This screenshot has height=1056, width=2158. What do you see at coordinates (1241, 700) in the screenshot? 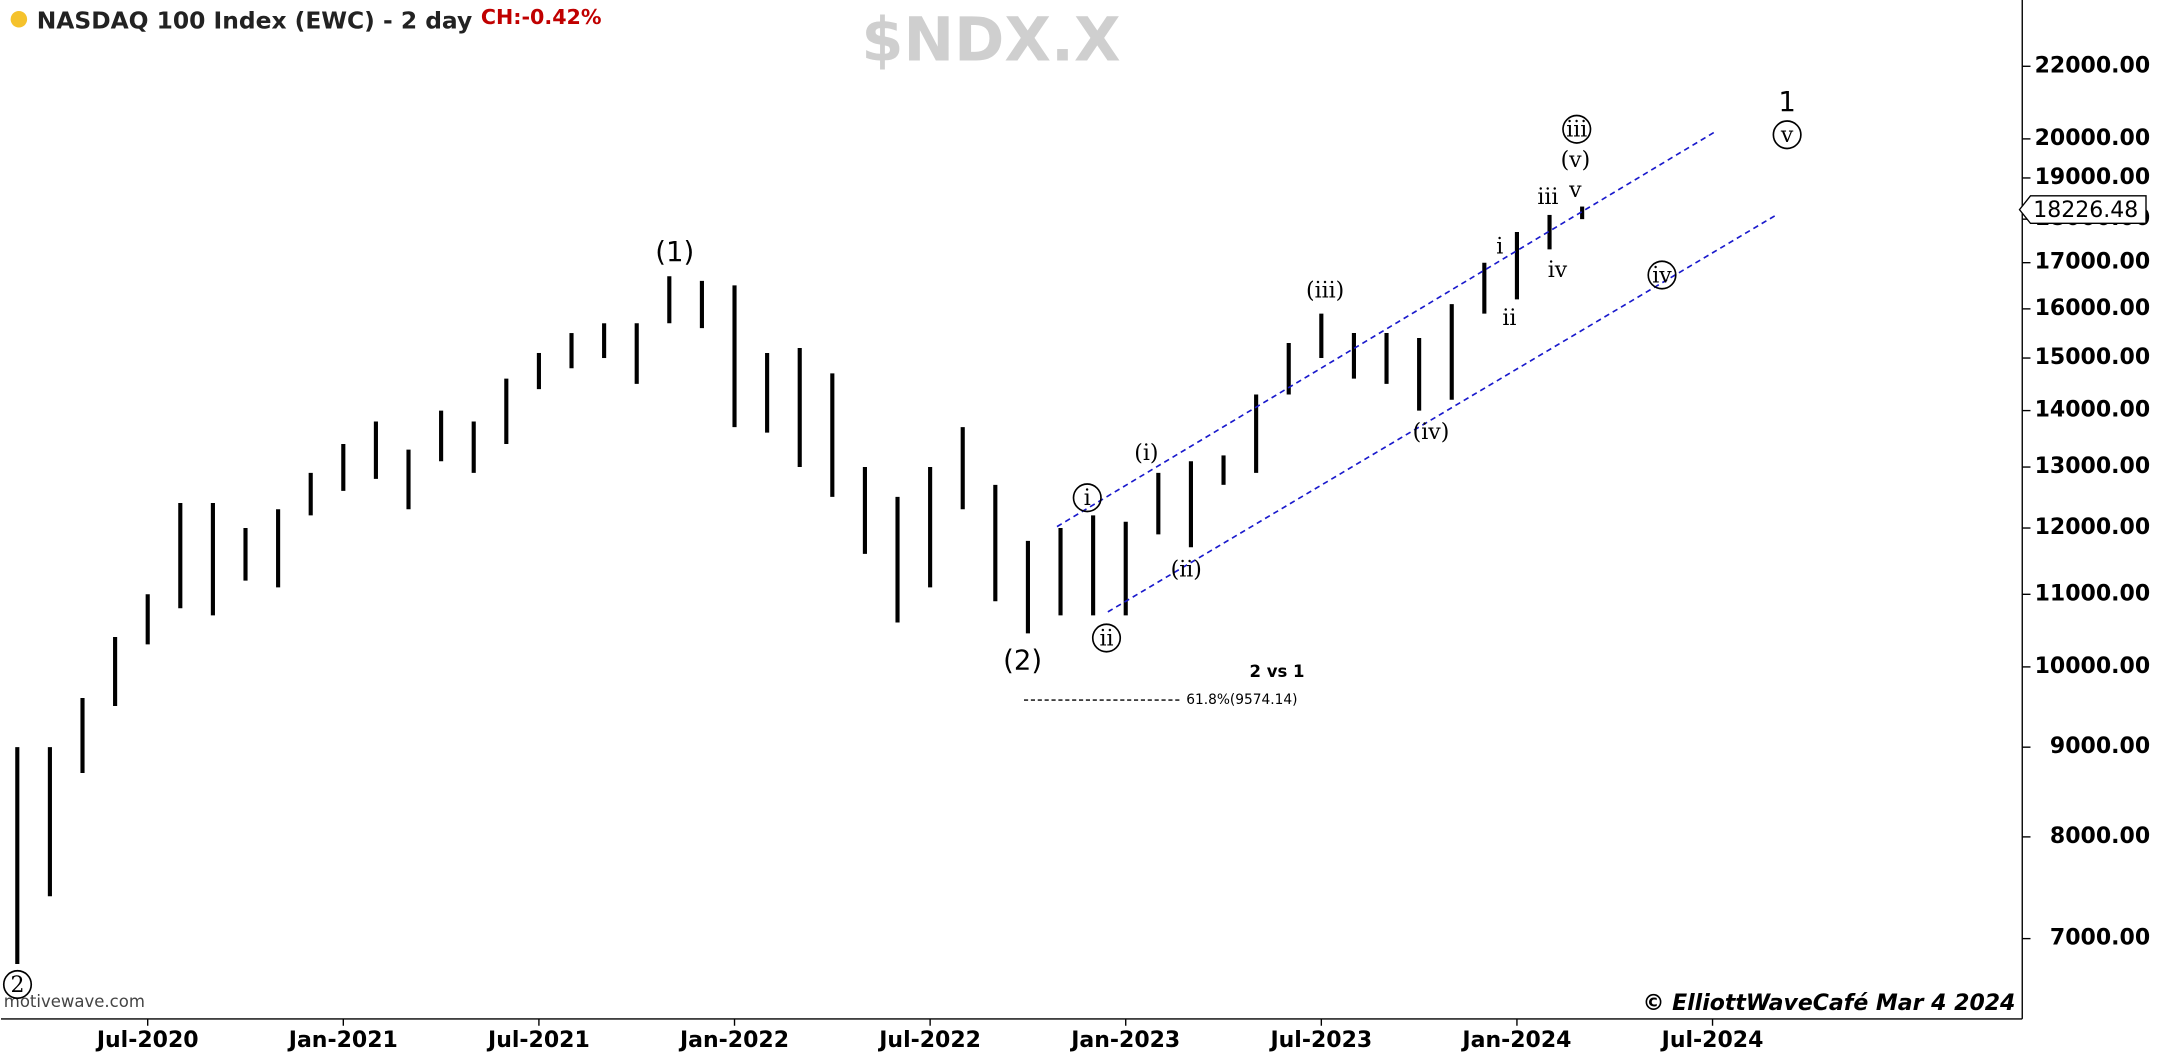
I see `fib-label: 61.8%(9574.14)` at bounding box center [1241, 700].